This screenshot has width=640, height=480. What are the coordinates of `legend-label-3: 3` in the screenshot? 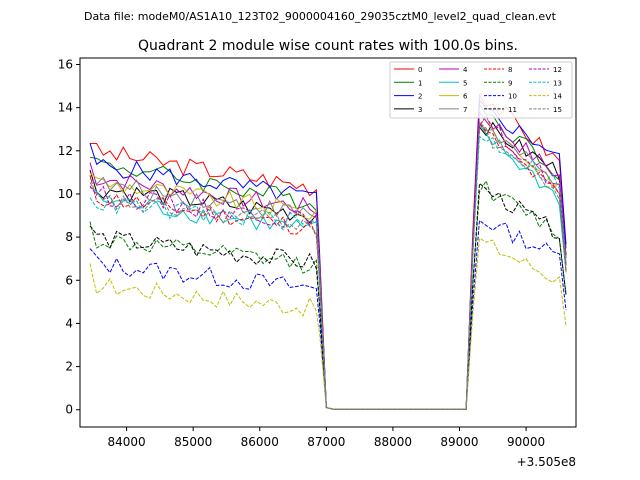 It's located at (420, 110).